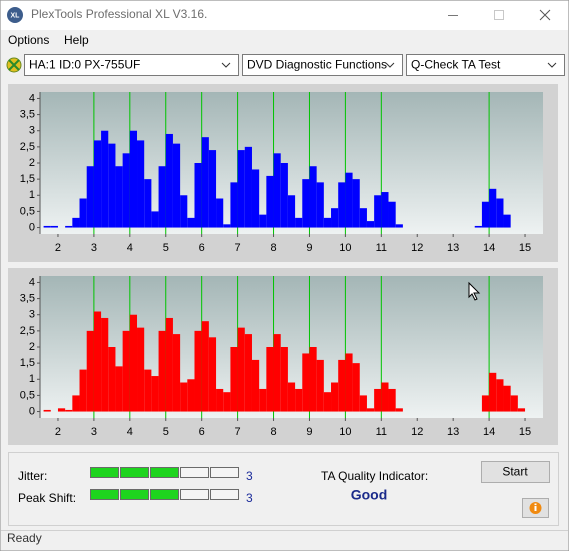 The width and height of the screenshot is (569, 551). Describe the element at coordinates (515, 472) in the screenshot. I see `start-button` at that location.